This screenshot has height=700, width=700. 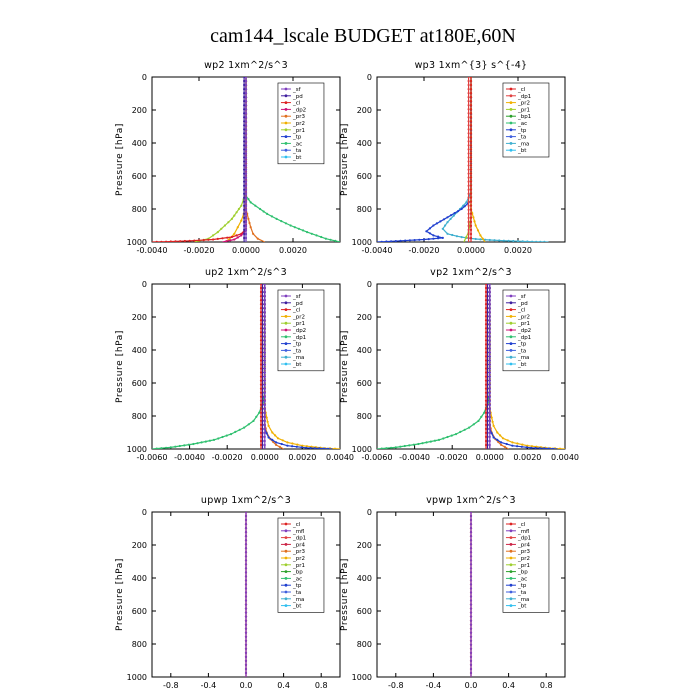 What do you see at coordinates (297, 579) in the screenshot?
I see `legend-label: _ac` at bounding box center [297, 579].